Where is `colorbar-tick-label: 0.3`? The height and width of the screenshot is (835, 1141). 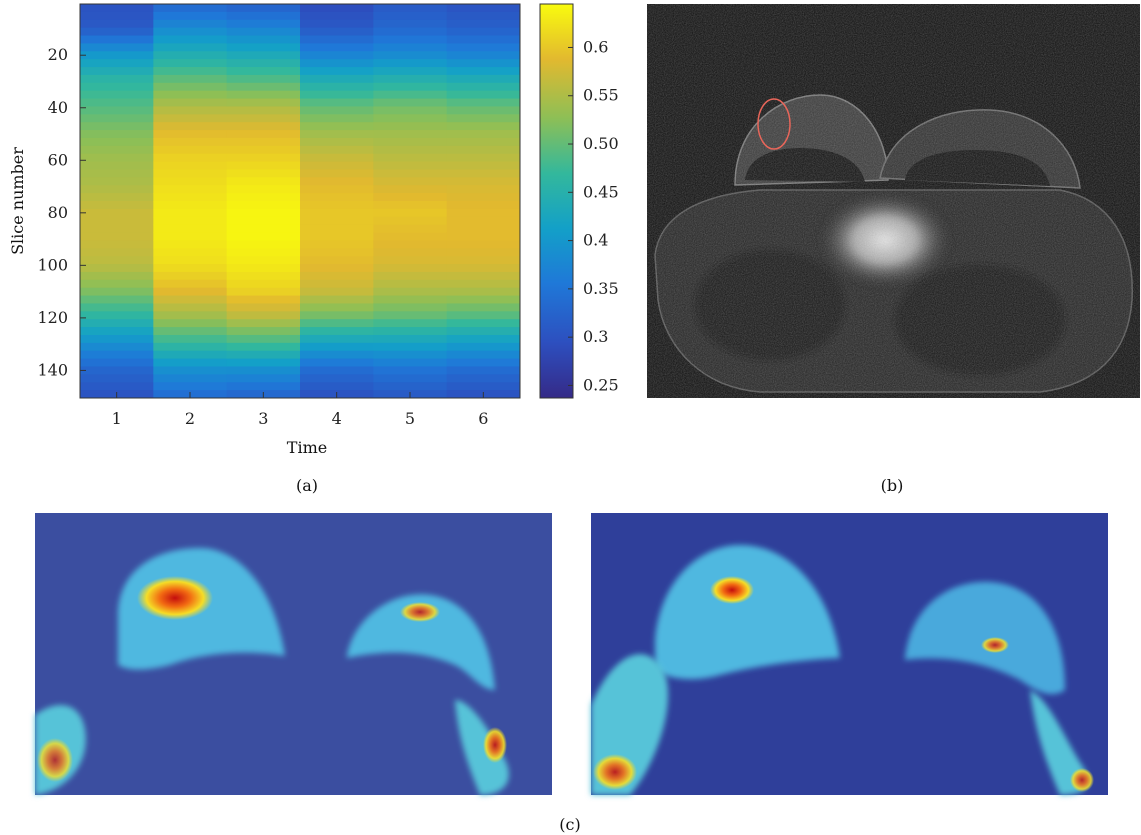
colorbar-tick-label: 0.3 is located at coordinates (595, 336).